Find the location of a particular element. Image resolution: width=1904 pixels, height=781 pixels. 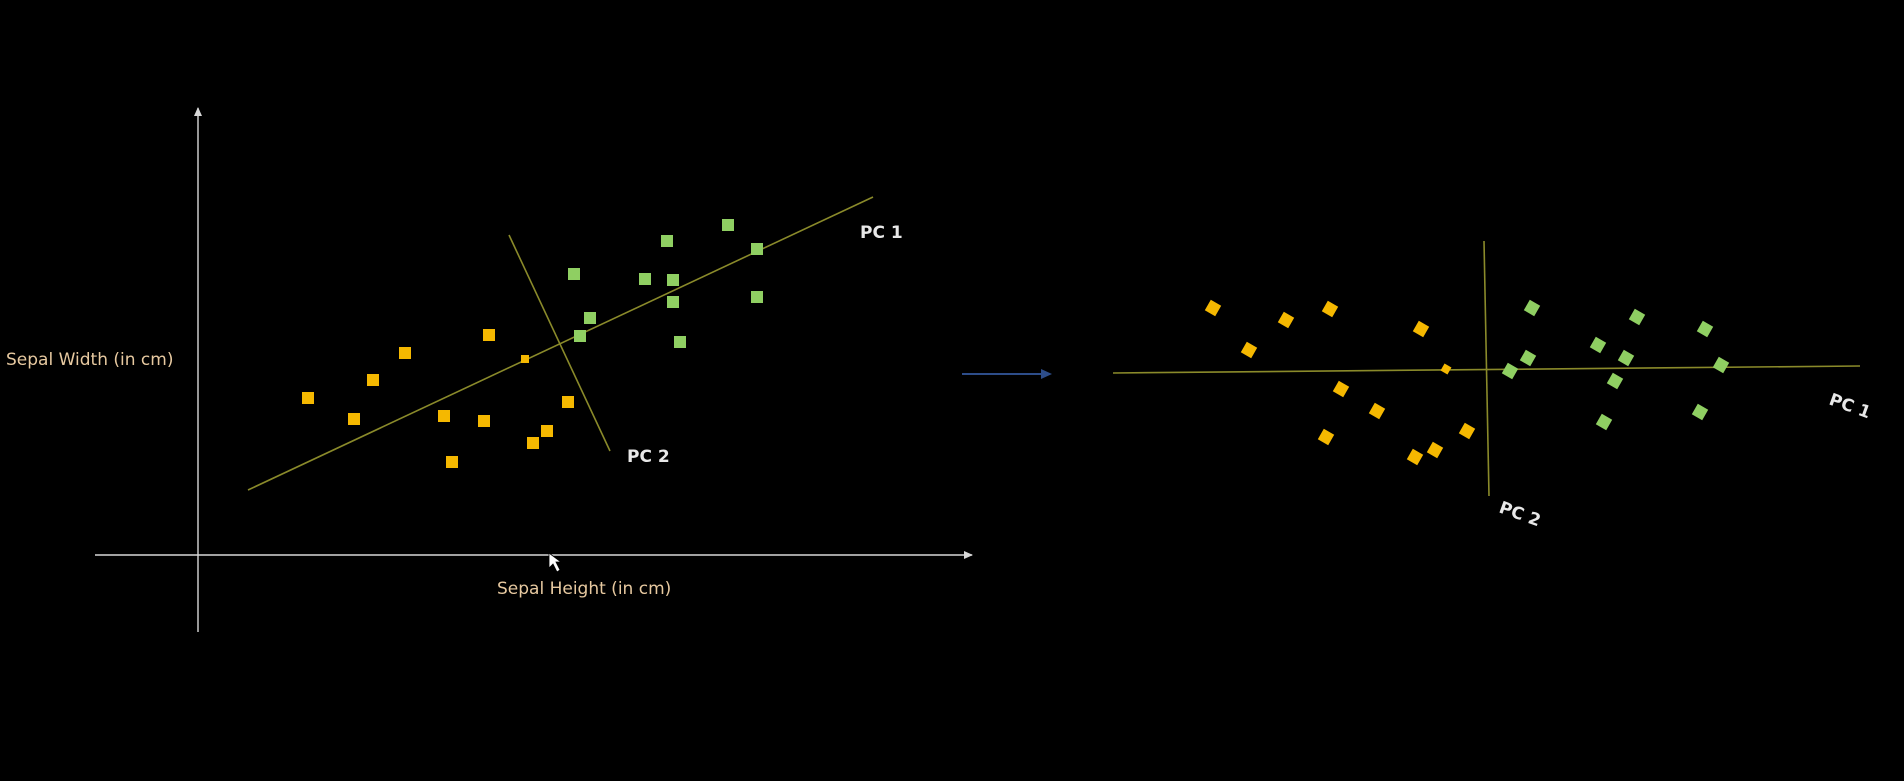

right-points-class-a is located at coordinates (1340, 382).